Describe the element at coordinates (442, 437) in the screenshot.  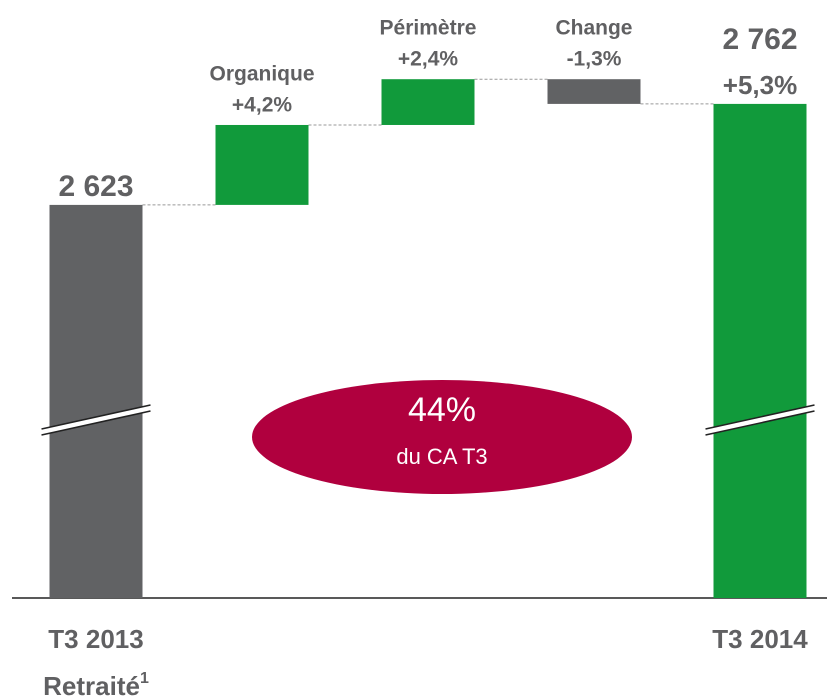
I see `annotation-bubble` at that location.